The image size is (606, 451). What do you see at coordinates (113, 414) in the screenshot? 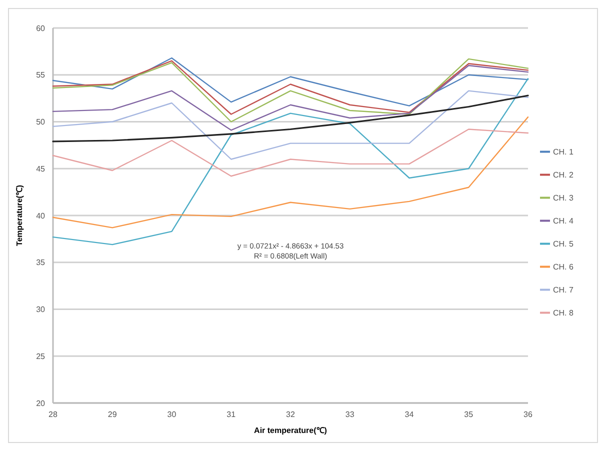
I see `x-tick-label: 29` at bounding box center [113, 414].